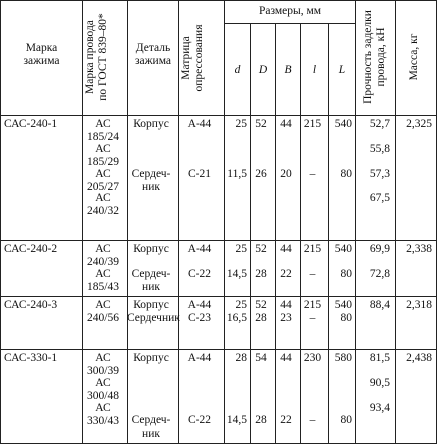 The image size is (438, 445). Describe the element at coordinates (236, 318) in the screenshot. I see `dim-d: 16,5` at that location.